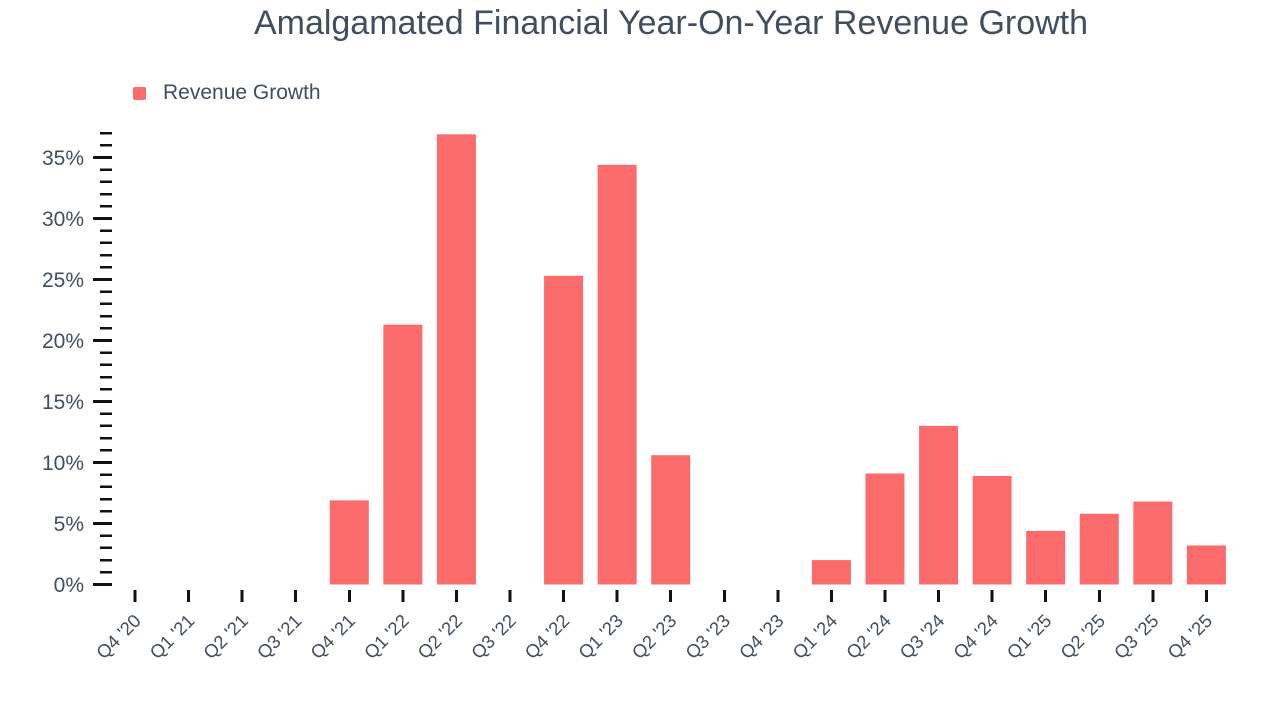  I want to click on legend: Revenue Growth, so click(227, 93).